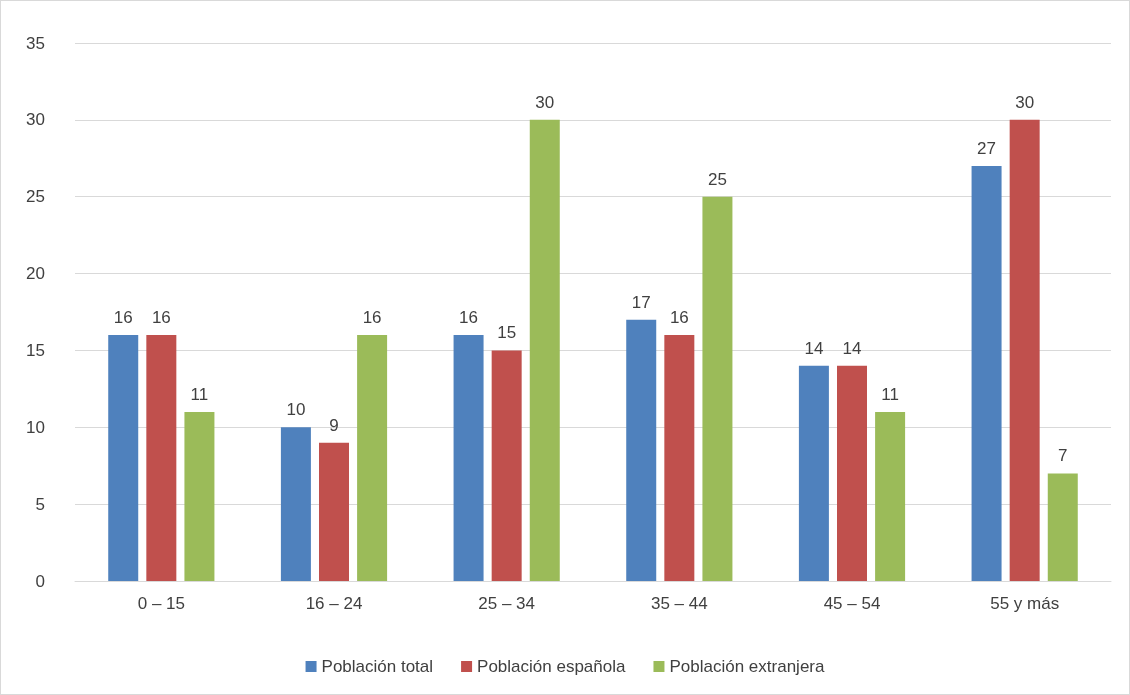 The height and width of the screenshot is (695, 1130). What do you see at coordinates (377, 666) in the screenshot?
I see `legend-label: Población total` at bounding box center [377, 666].